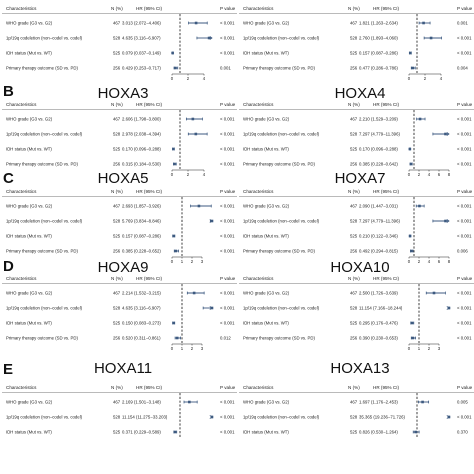 This screenshot has height=474, width=474. Describe the element at coordinates (141, 23) in the screenshot. I see `row-hr-text: 3.013 (2.072−4.406)` at that location.